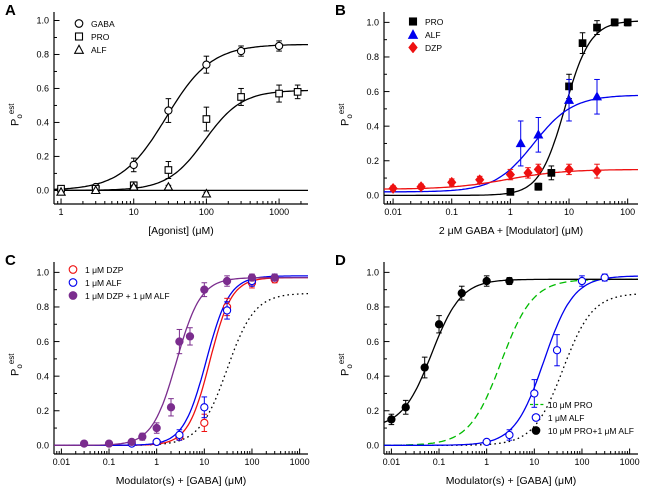 Image resolution: width=660 pixels, height=500 pixels. I want to click on legend-label: DZP, so click(433, 47).